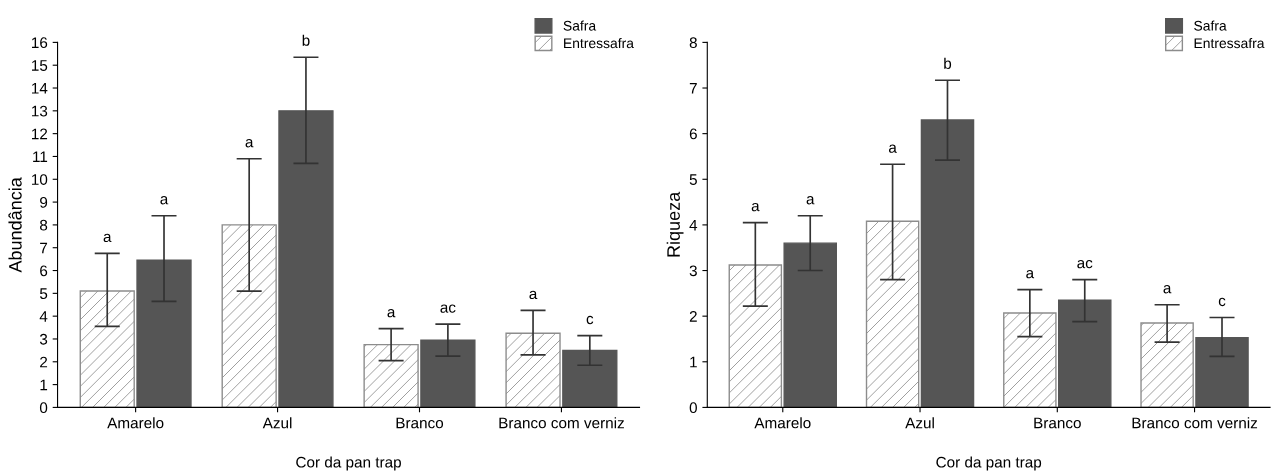 The height and width of the screenshot is (471, 1279). Describe the element at coordinates (40, 111) in the screenshot. I see `y-tick-label: 13` at that location.